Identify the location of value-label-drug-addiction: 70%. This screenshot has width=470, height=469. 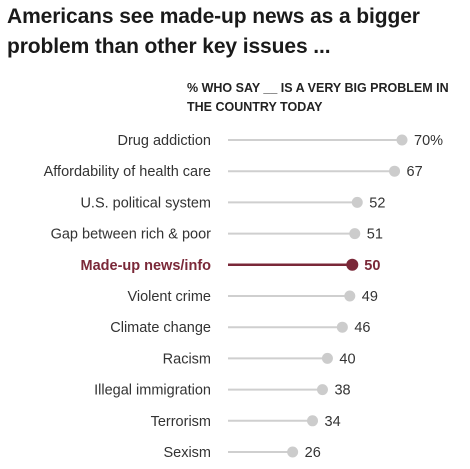
(428, 141).